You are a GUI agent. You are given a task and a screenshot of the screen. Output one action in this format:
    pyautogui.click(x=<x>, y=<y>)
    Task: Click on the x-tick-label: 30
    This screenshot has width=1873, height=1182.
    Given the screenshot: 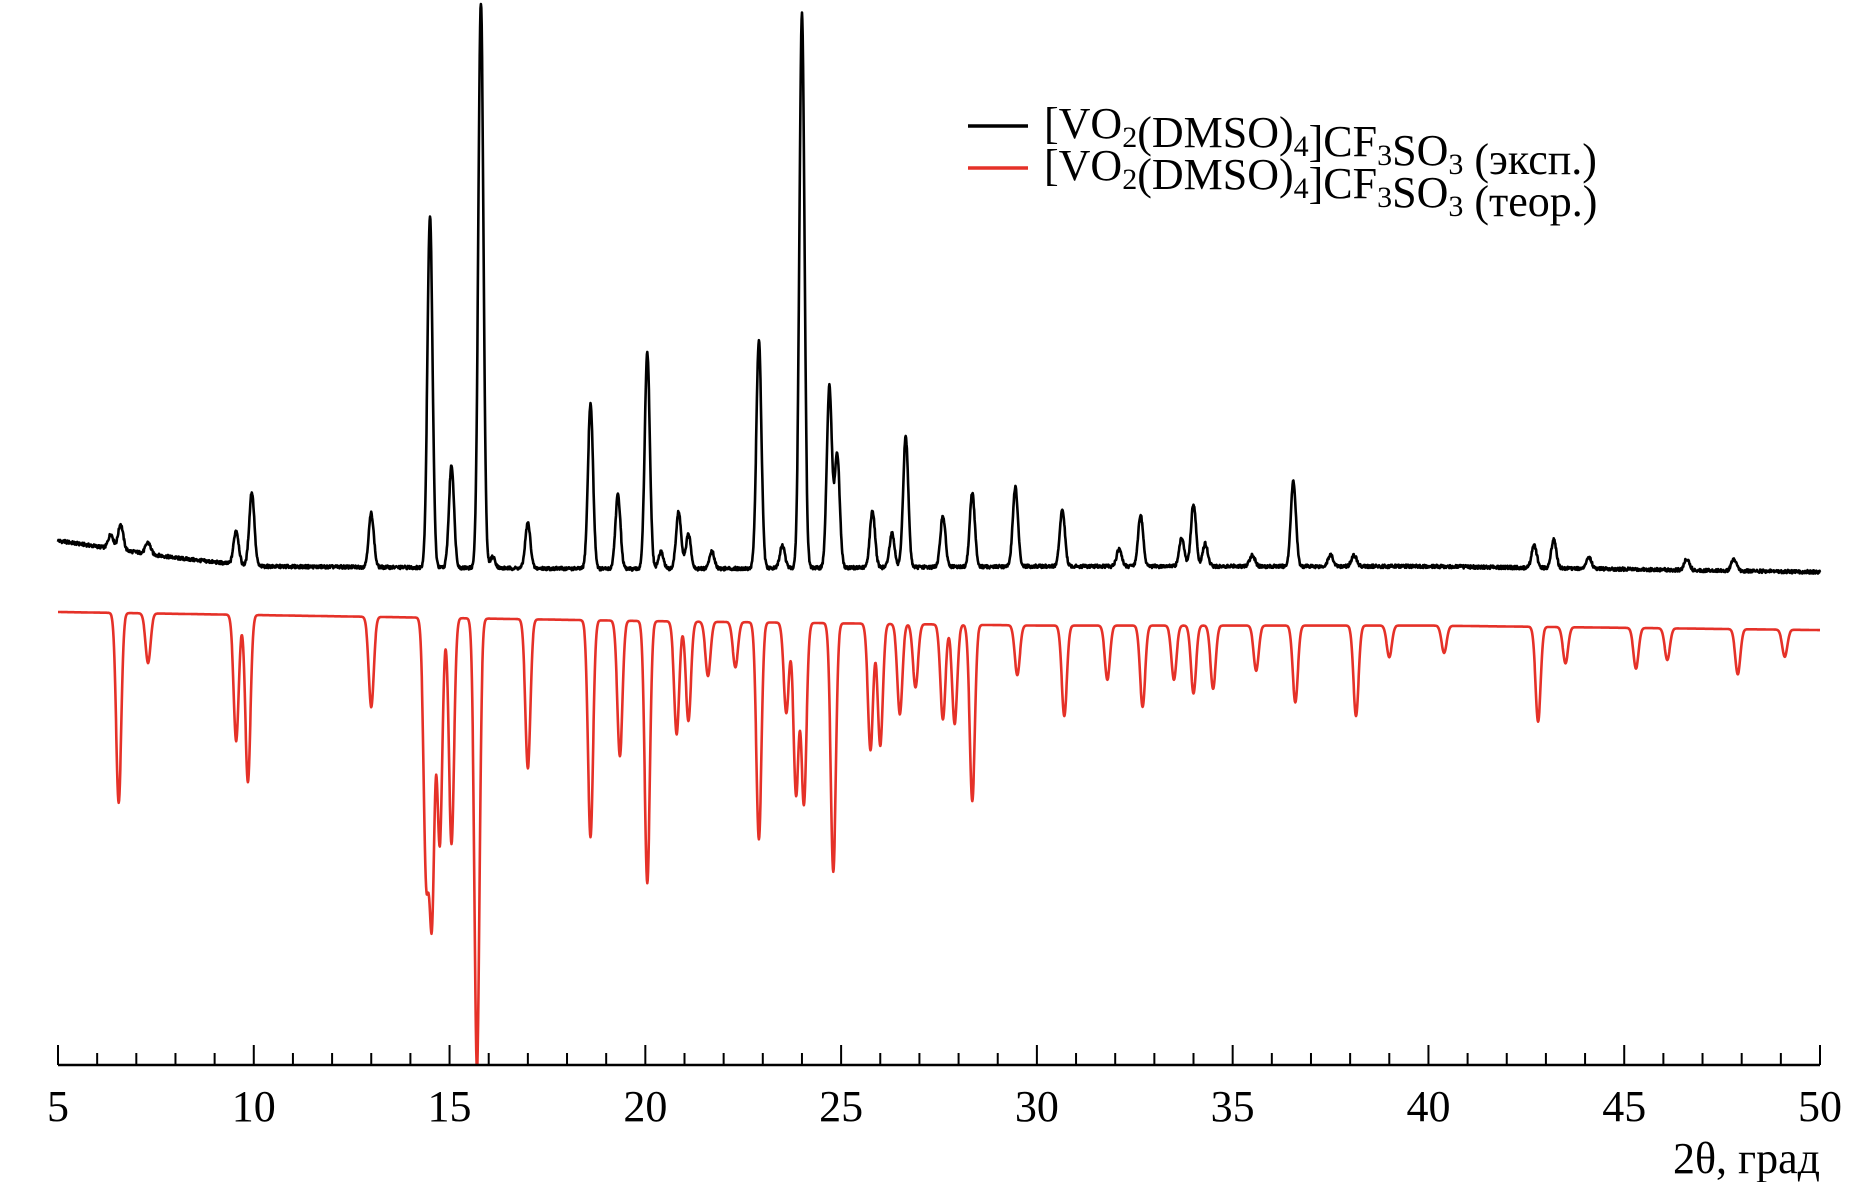 What is the action you would take?
    pyautogui.click(x=1037, y=1106)
    